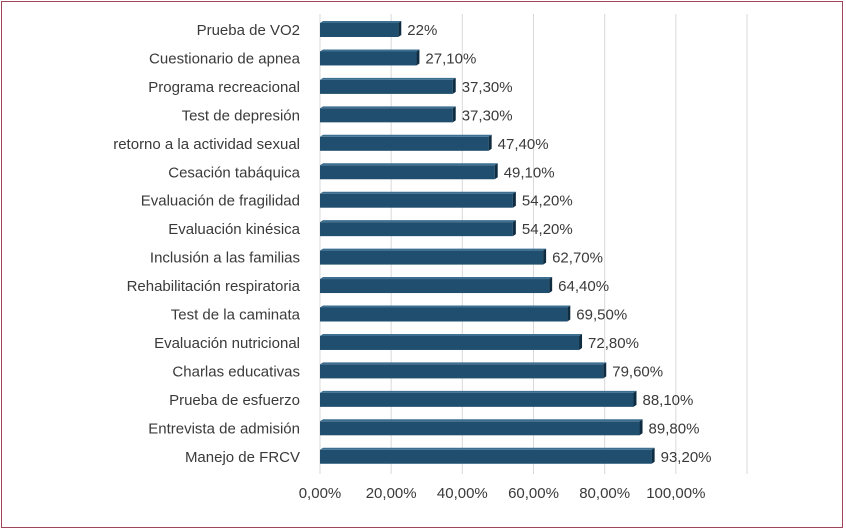  Describe the element at coordinates (320, 493) in the screenshot. I see `x-tick-label: 0,00%` at that location.